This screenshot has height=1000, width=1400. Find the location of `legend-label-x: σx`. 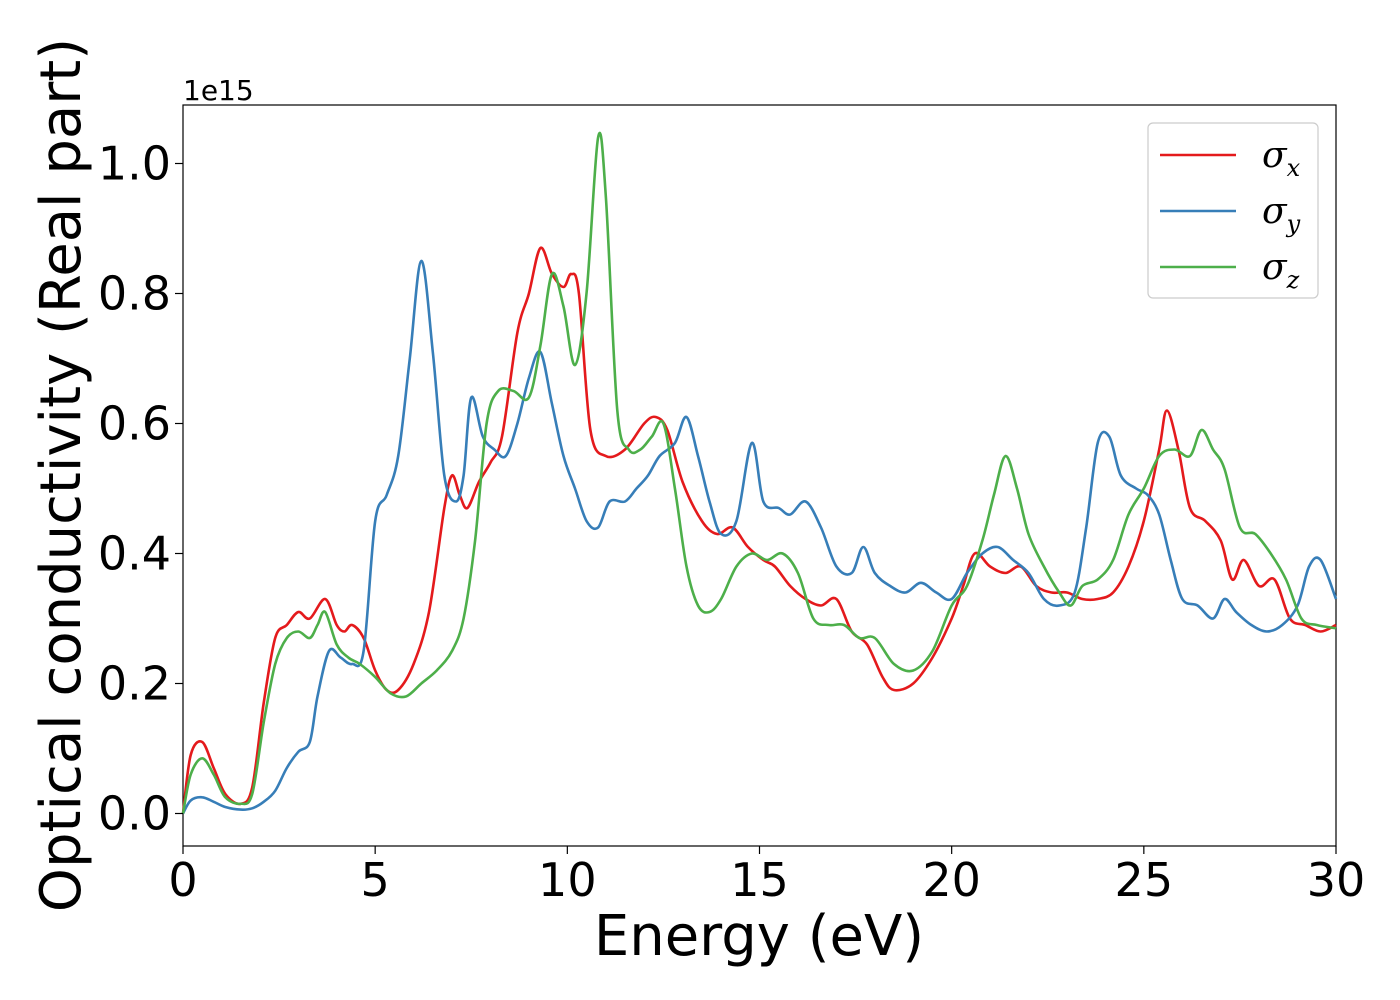

legend-label-x: σx is located at coordinates (1281, 158).